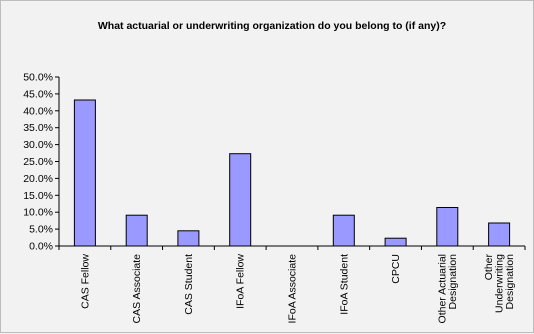  What do you see at coordinates (500, 283) in the screenshot?
I see `x-tick-label: Underwriting` at bounding box center [500, 283].